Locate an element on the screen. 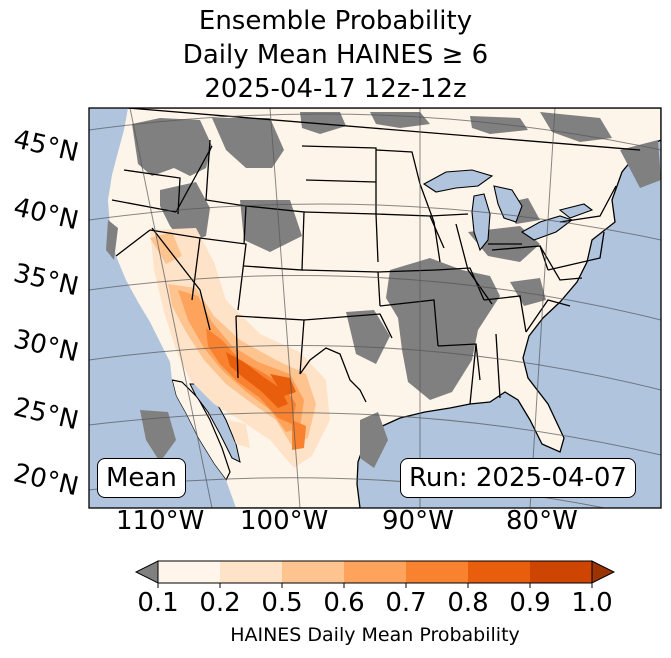 The height and width of the screenshot is (658, 671). colorbar-tick: 1.0 is located at coordinates (592, 603).